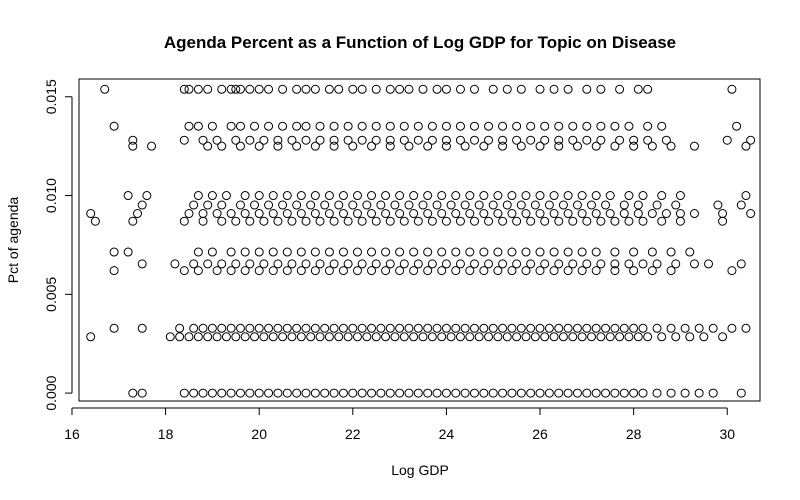 The height and width of the screenshot is (500, 800). What do you see at coordinates (540, 434) in the screenshot?
I see `x-tick-label: 26` at bounding box center [540, 434].